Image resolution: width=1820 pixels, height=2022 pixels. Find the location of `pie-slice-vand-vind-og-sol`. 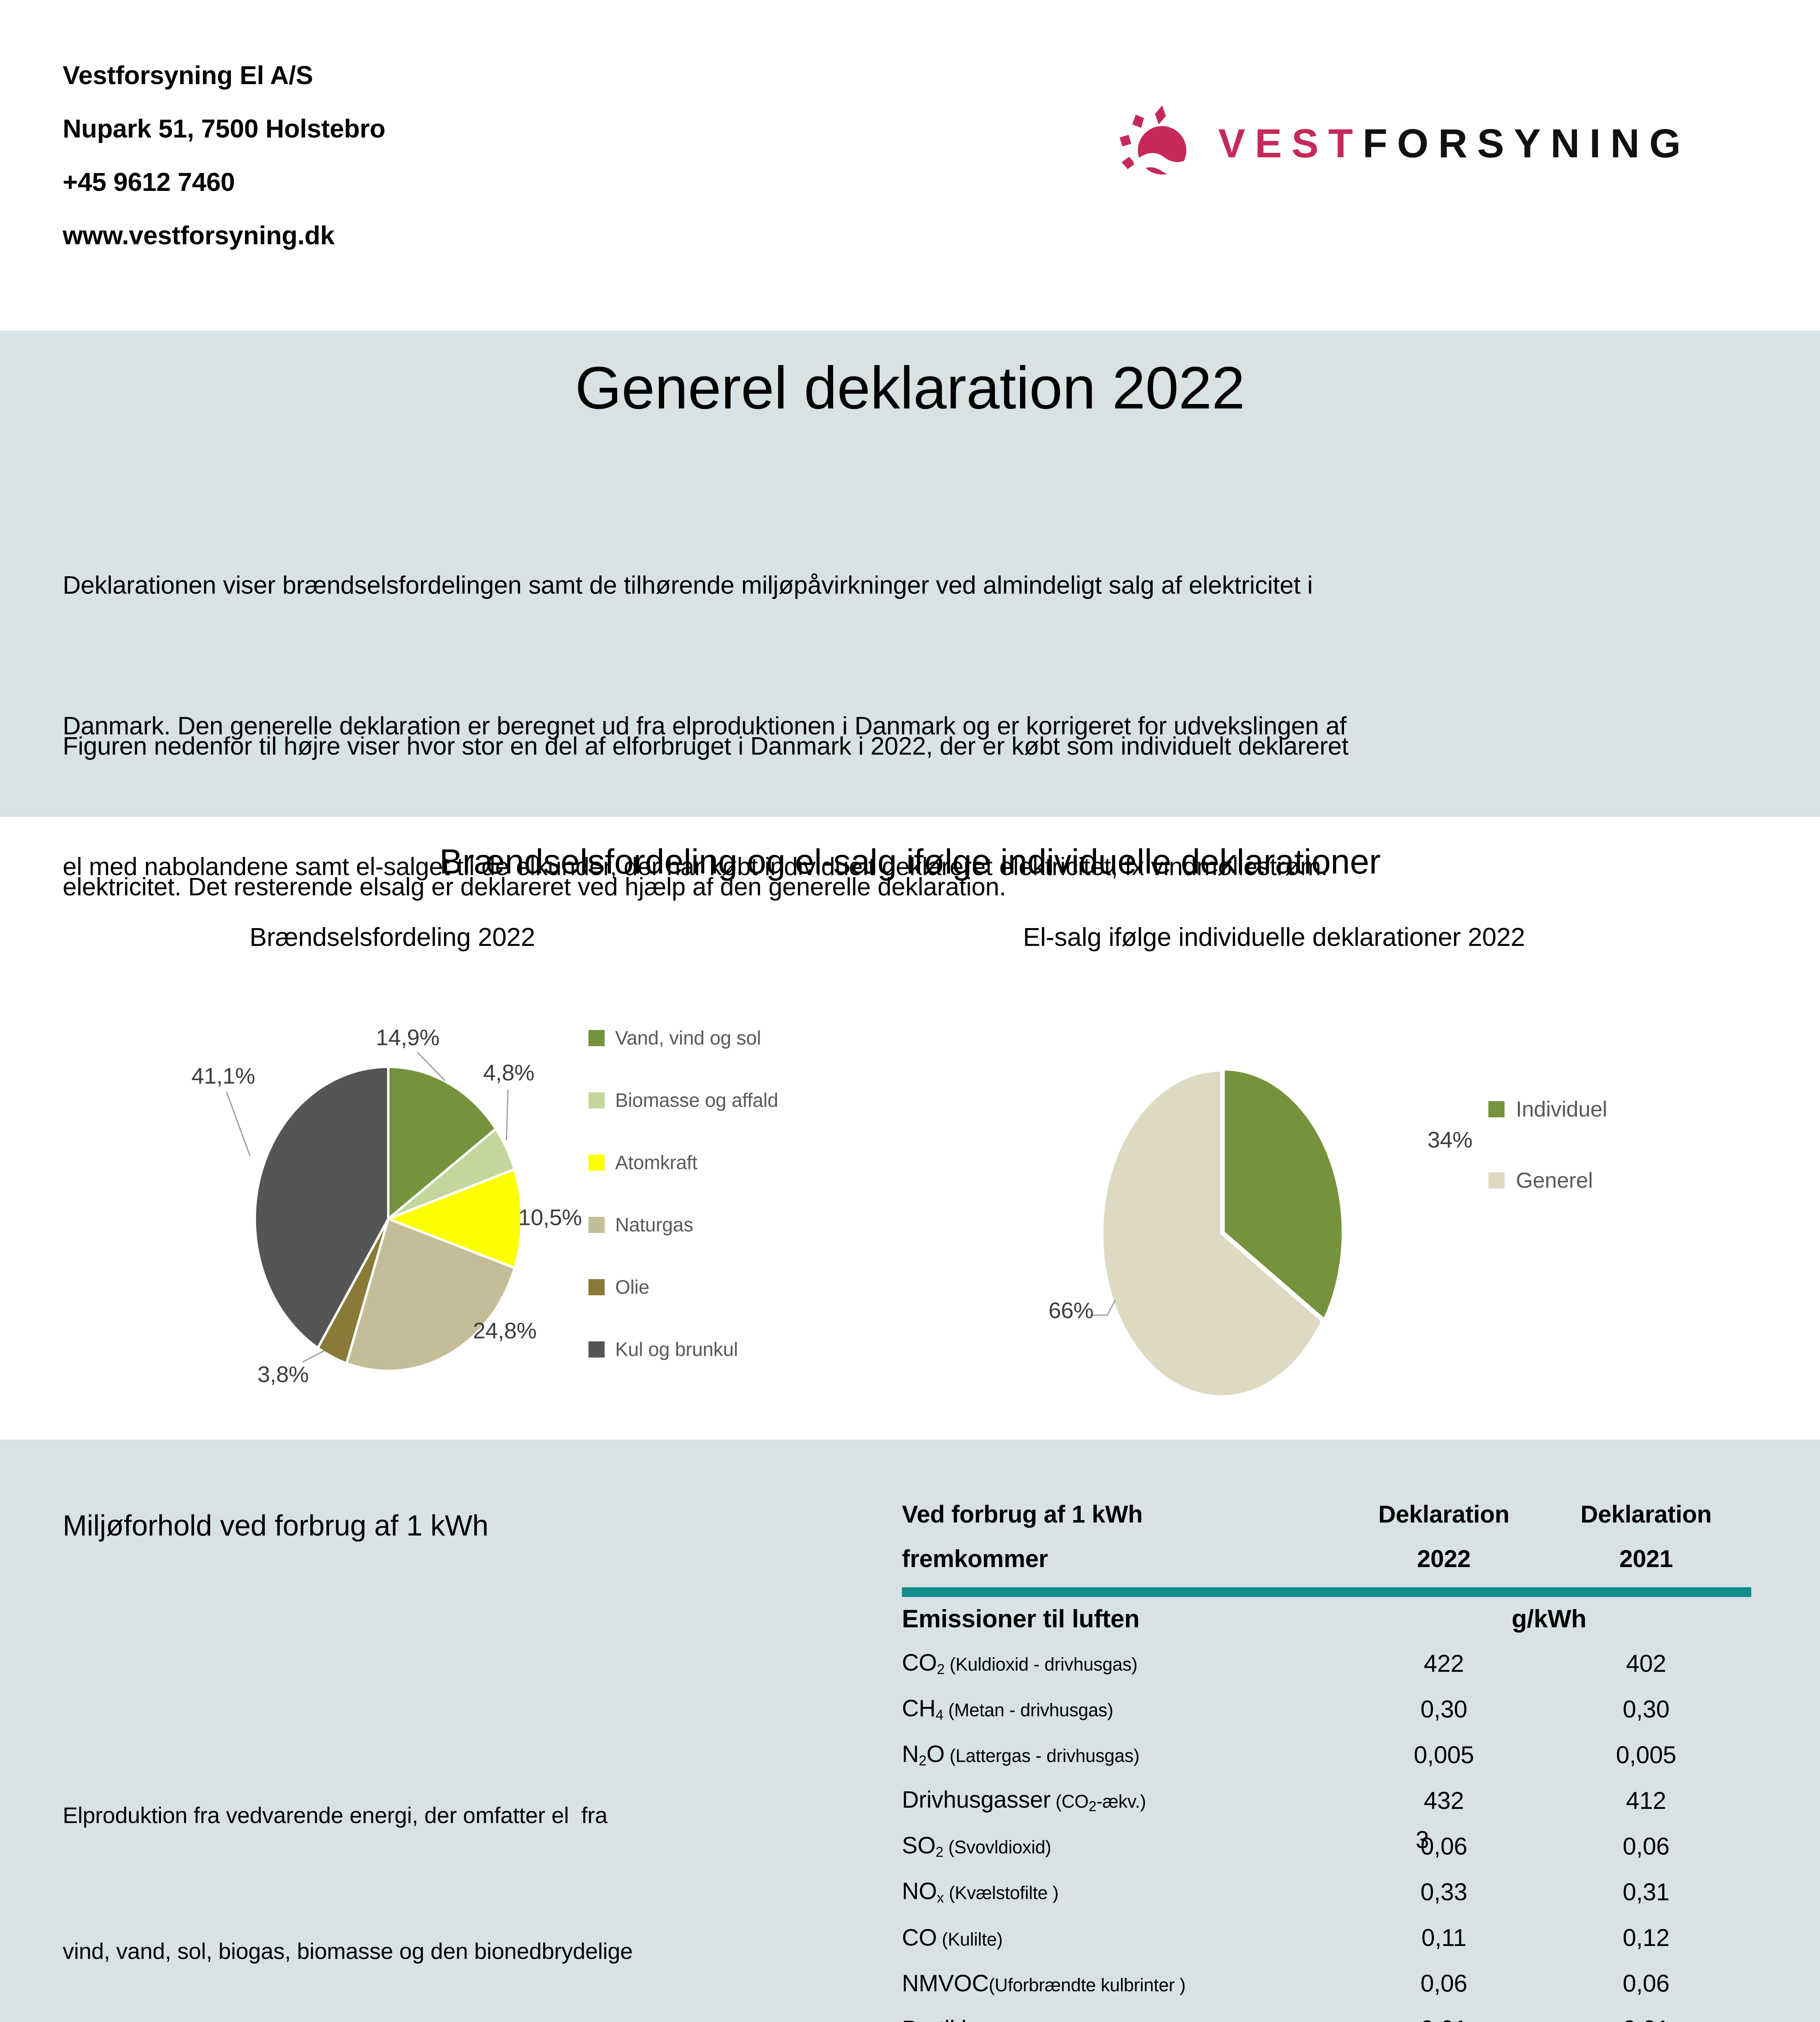

pie-slice-vand-vind-og-sol is located at coordinates (442, 1143).